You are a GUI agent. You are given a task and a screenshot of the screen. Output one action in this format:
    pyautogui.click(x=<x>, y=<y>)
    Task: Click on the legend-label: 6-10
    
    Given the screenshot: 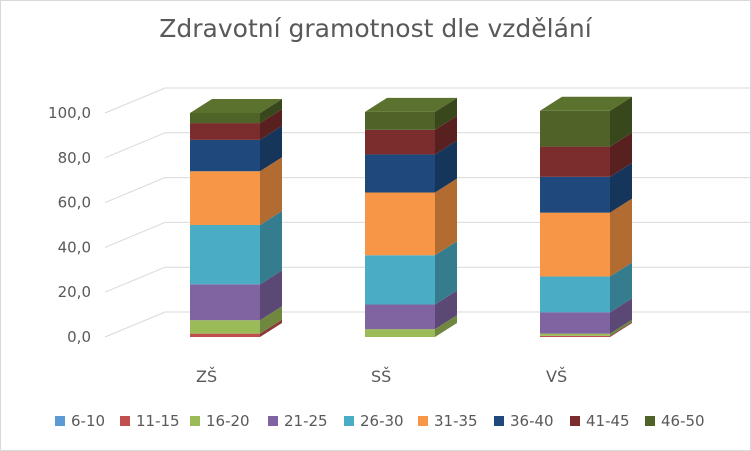 What is the action you would take?
    pyautogui.click(x=88, y=421)
    